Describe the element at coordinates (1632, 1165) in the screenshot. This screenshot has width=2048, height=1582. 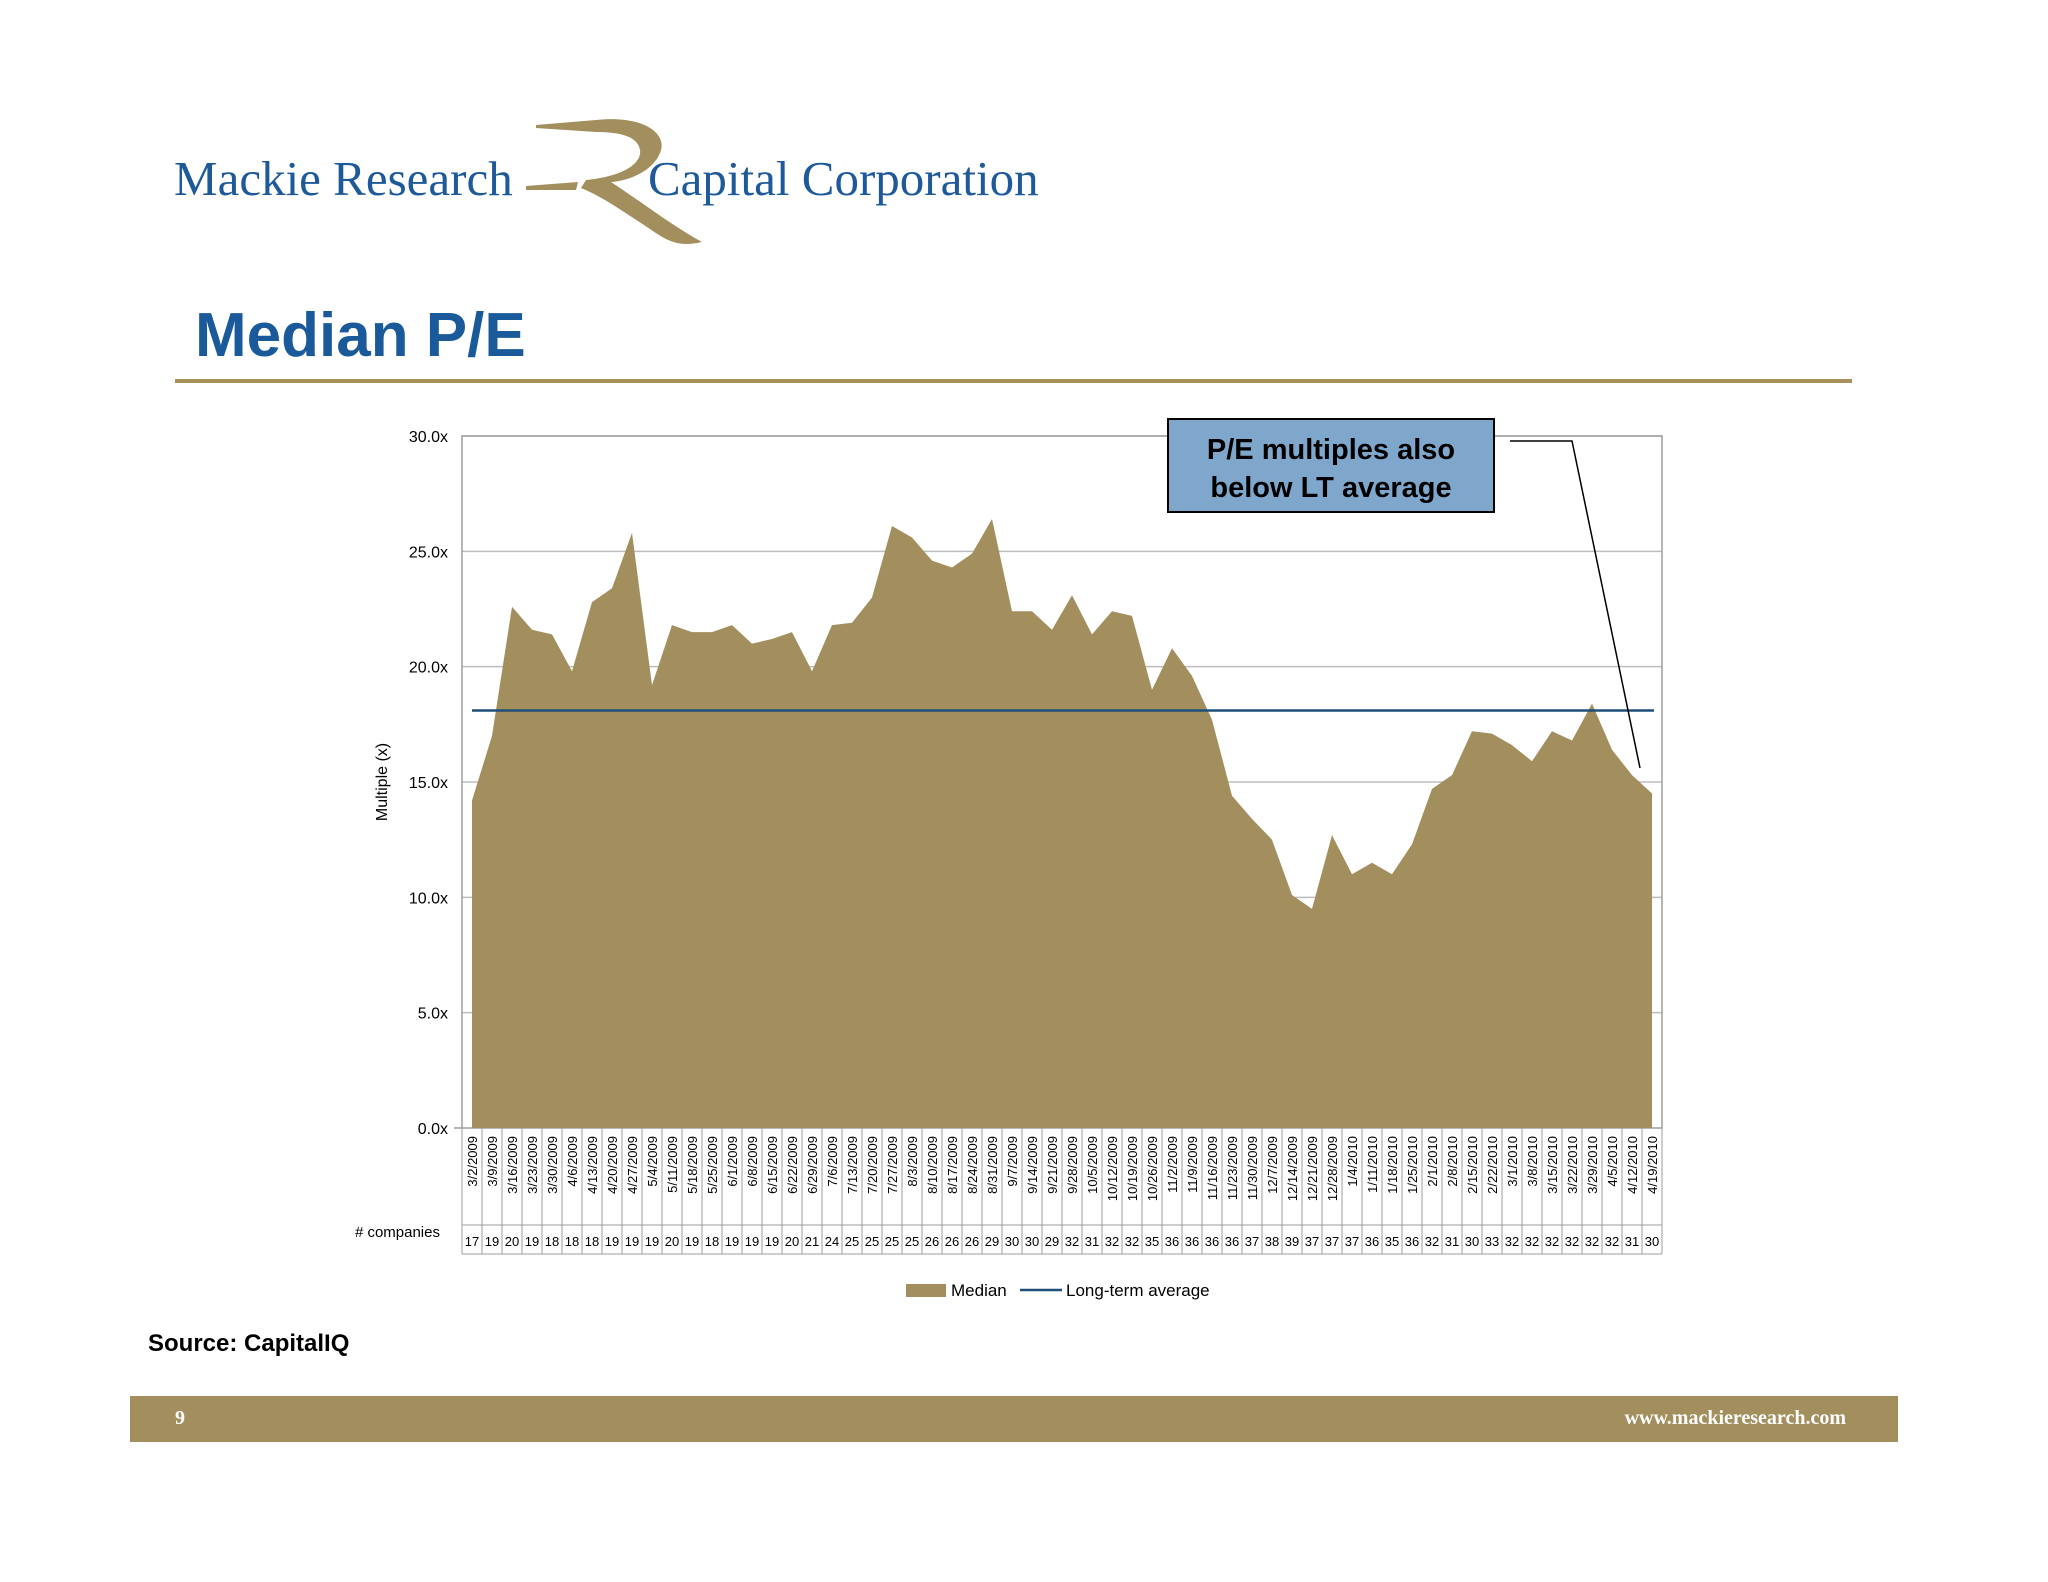
I see `x-tick-label: 4/12/2010` at that location.